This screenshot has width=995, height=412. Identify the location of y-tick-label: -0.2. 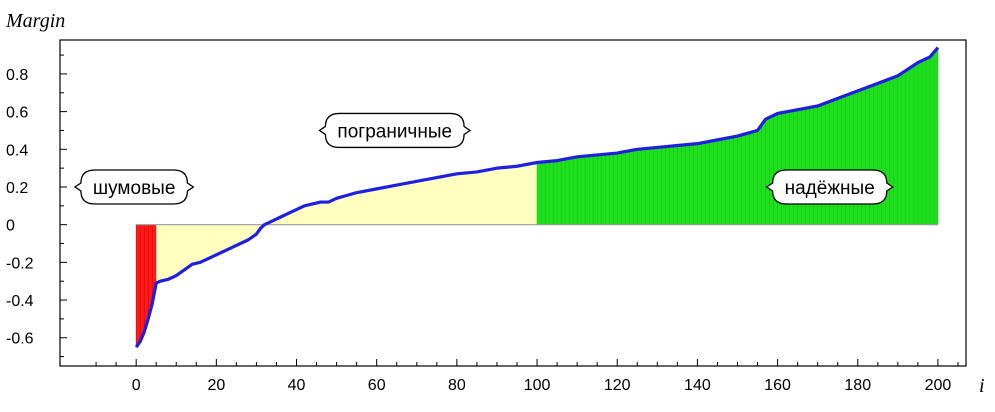
(20, 263).